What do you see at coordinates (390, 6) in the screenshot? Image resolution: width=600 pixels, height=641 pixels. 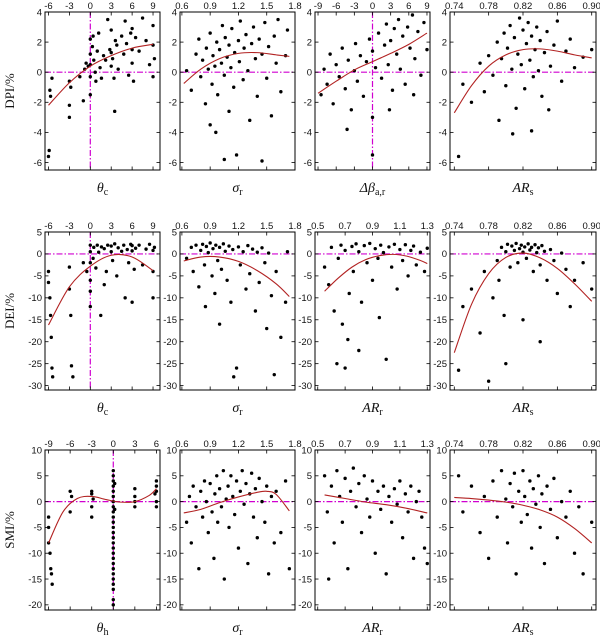 I see `x-tick-label: 3` at bounding box center [390, 6].